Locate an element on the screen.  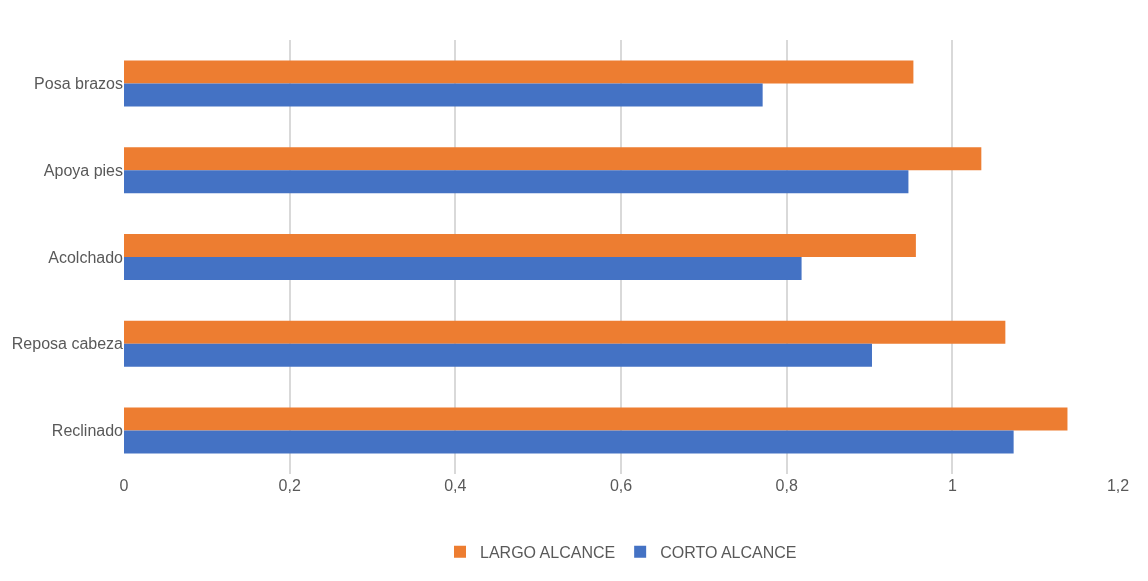
x-tick-label: 1 is located at coordinates (952, 485).